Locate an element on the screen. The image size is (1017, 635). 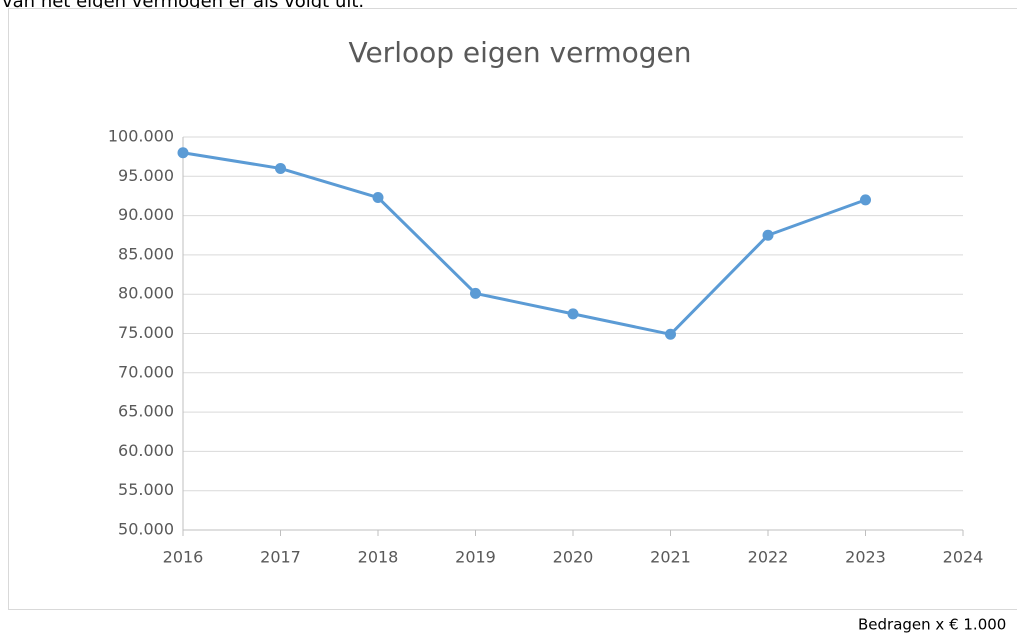
x-tick-label: 2020 is located at coordinates (573, 557).